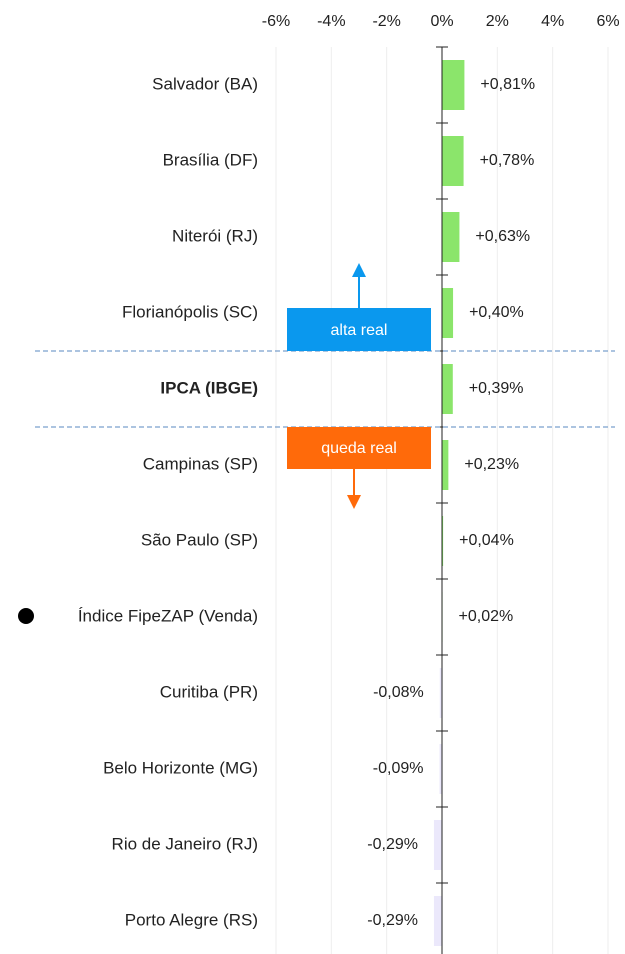  I want to click on x-tick-label: -4%, so click(331, 21).